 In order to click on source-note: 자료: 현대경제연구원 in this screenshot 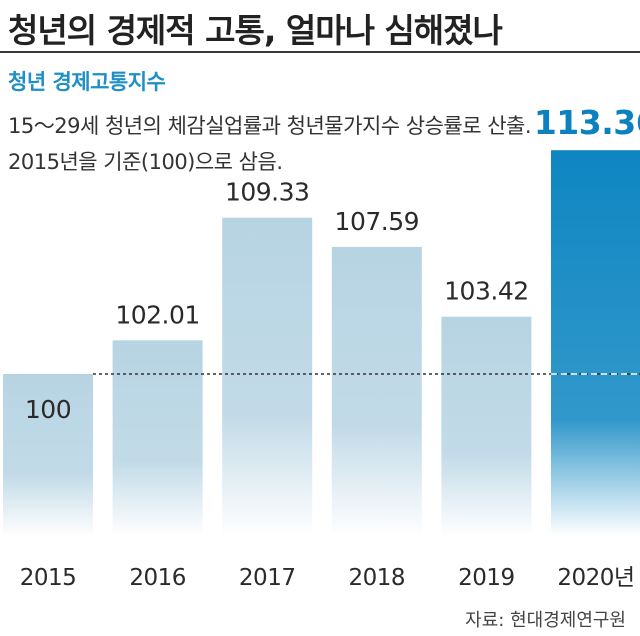, I will do `click(545, 620)`.